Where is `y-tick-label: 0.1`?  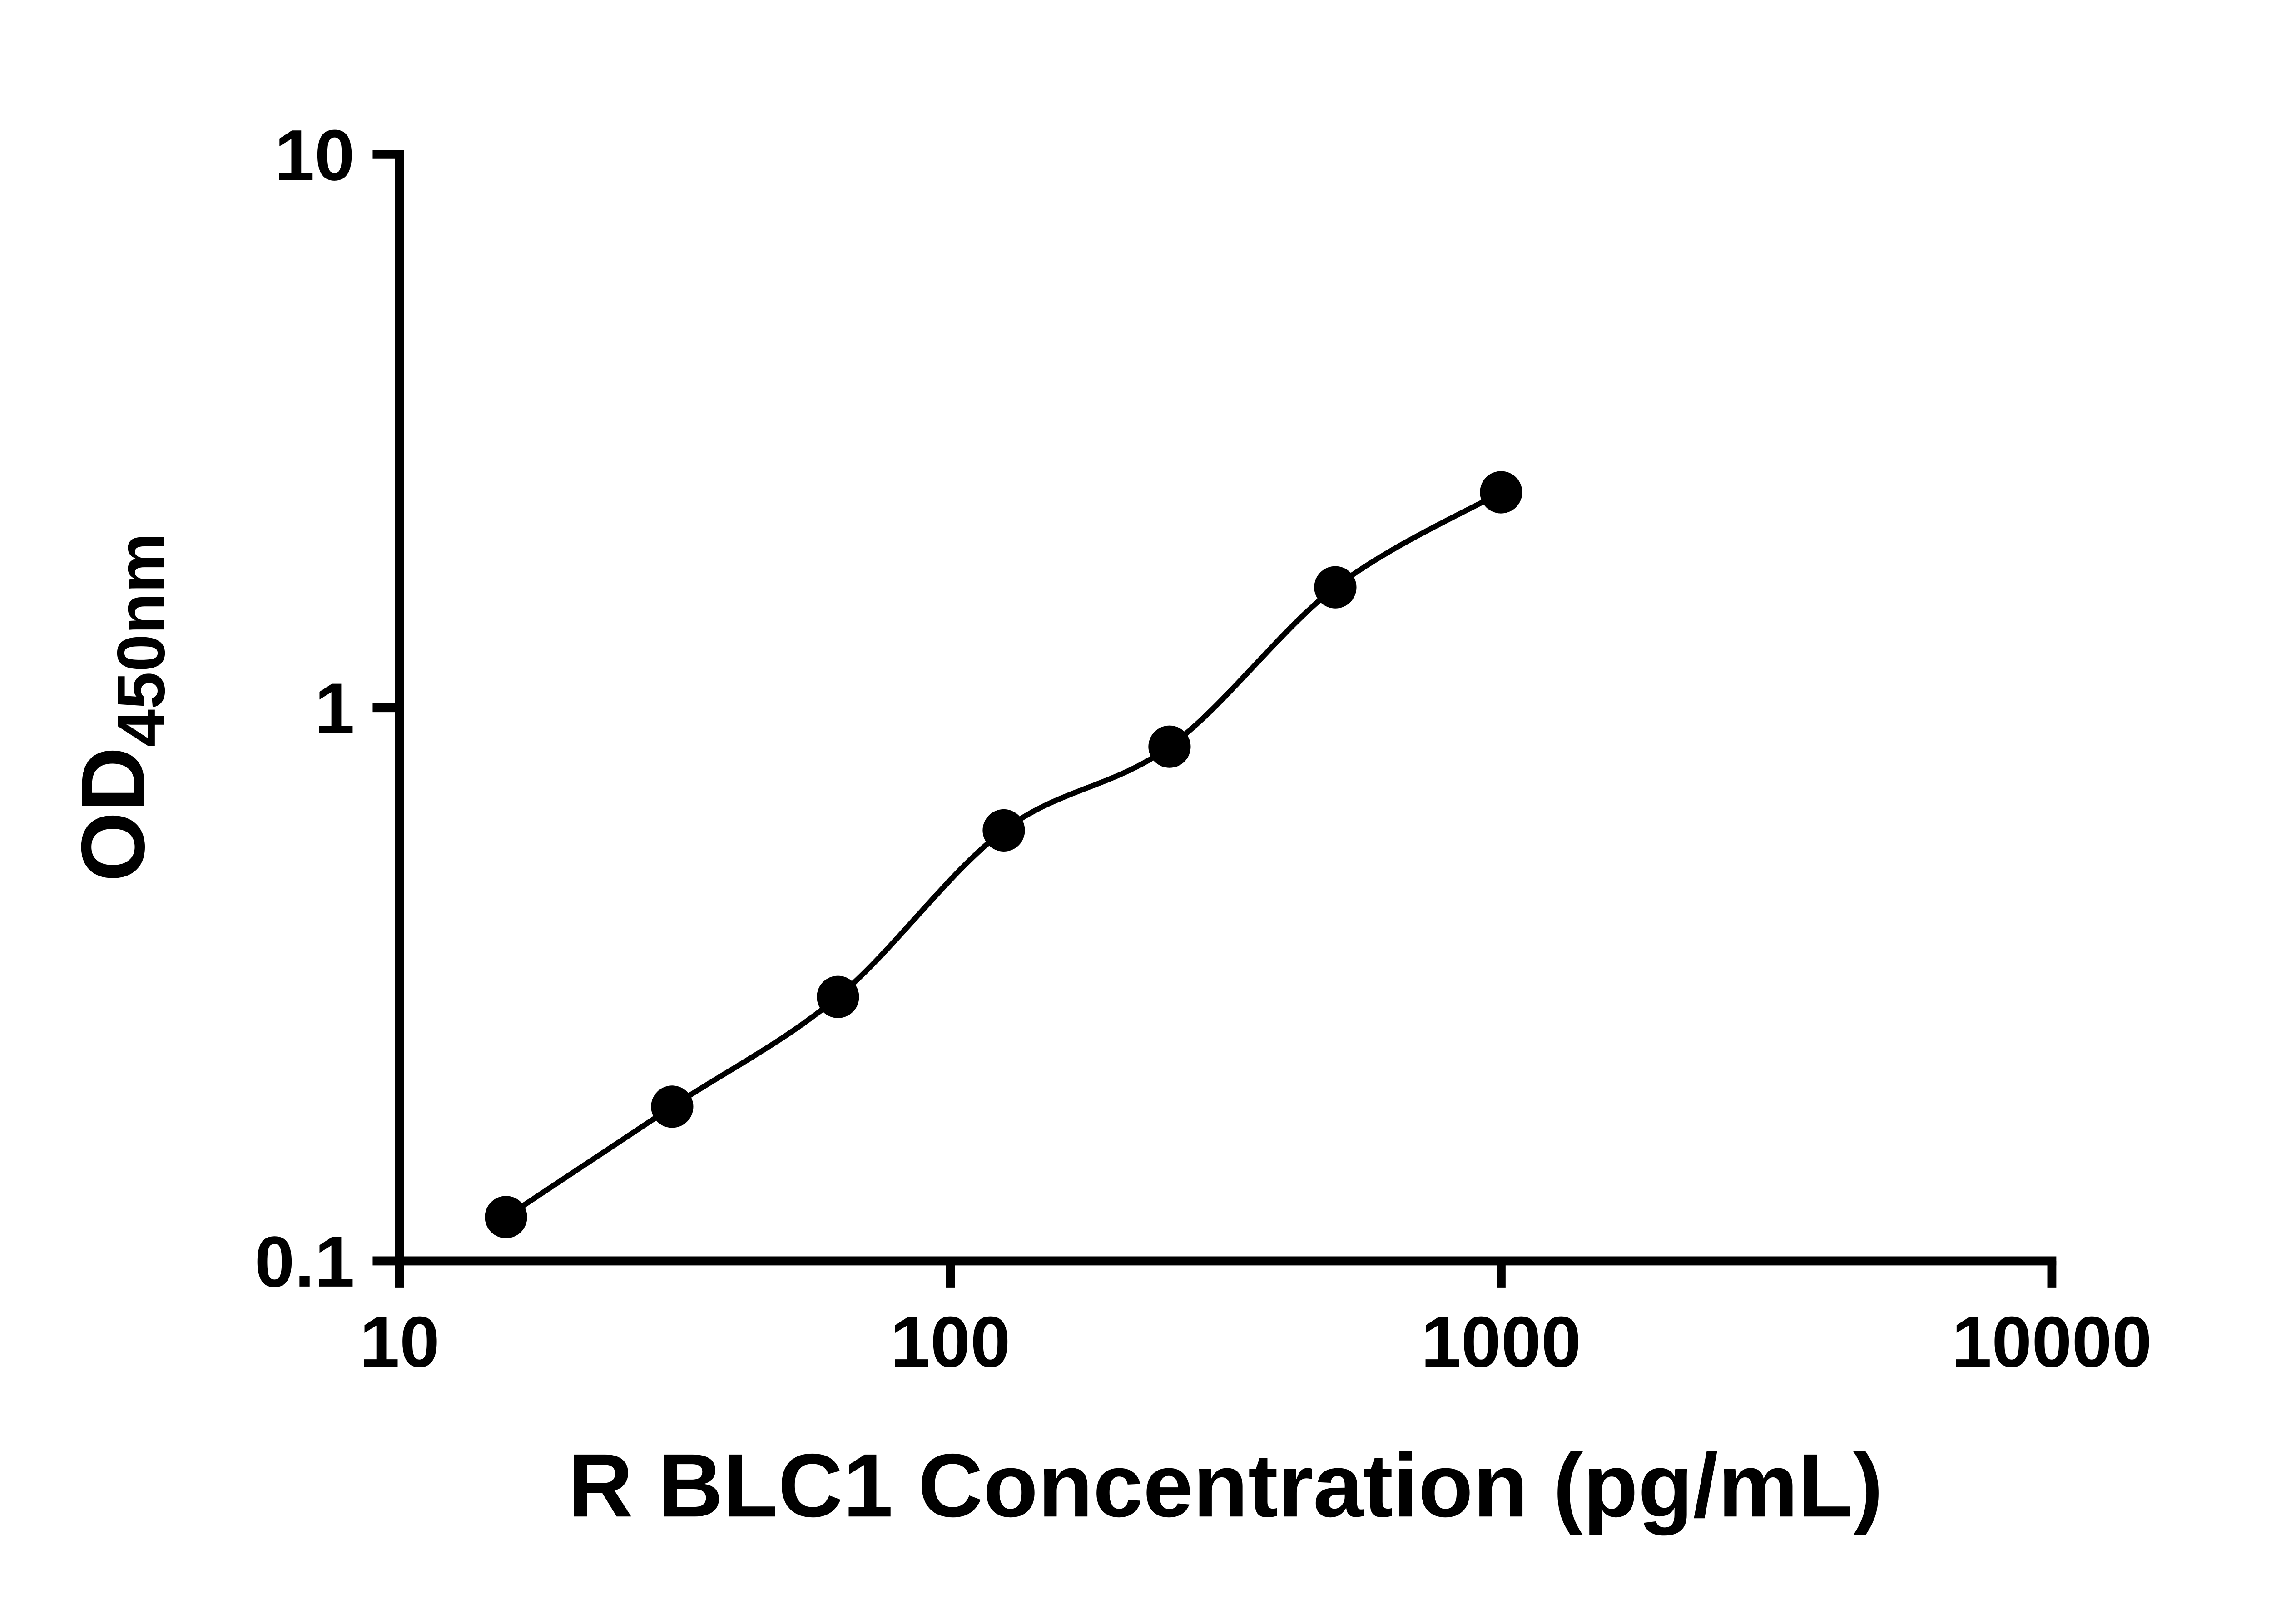
y-tick-label: 0.1 is located at coordinates (304, 1261).